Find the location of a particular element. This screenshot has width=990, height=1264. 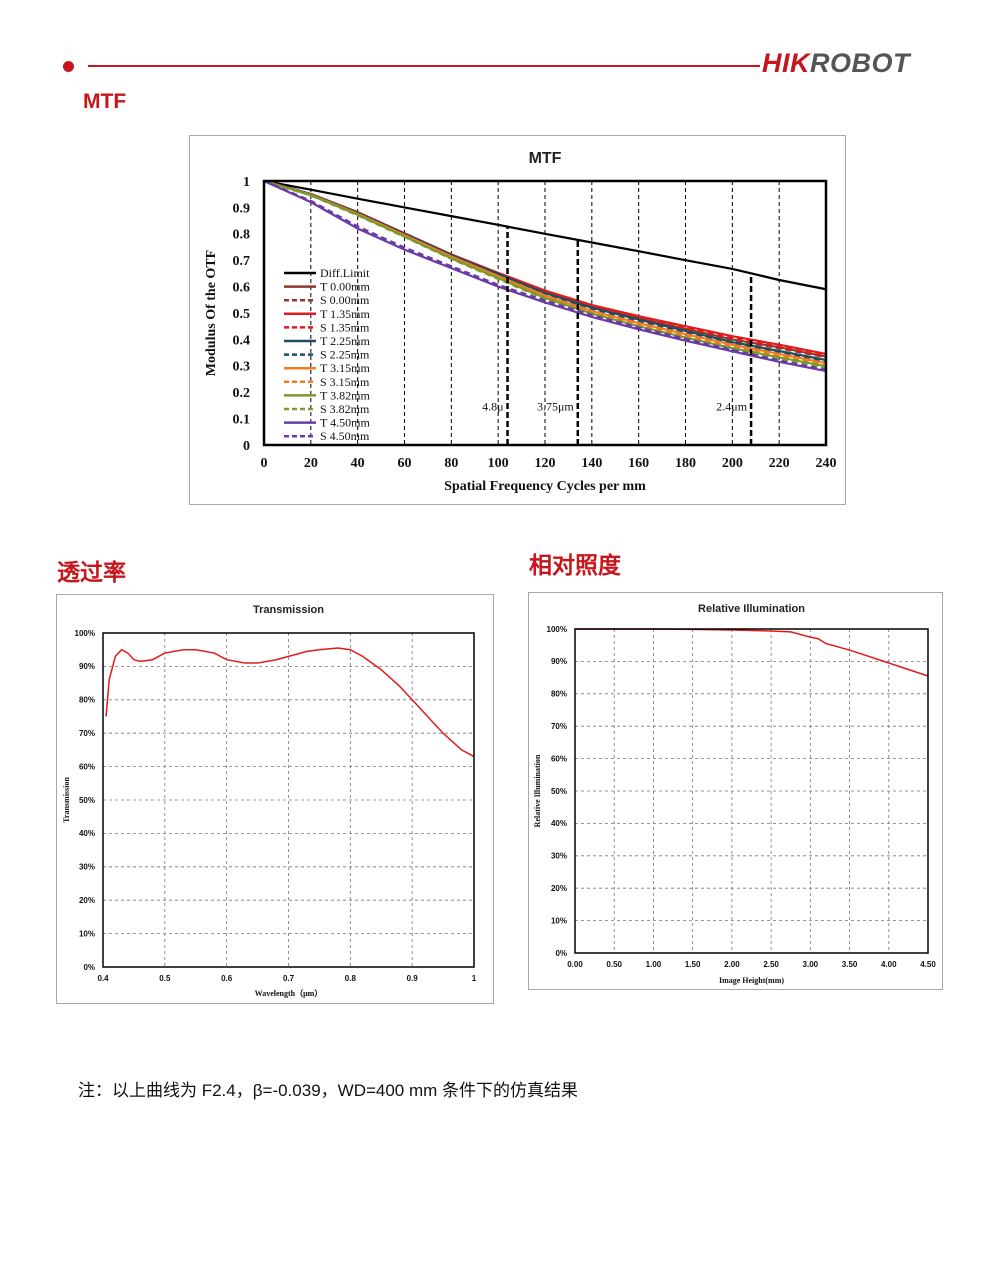

x-tick-label: 0.8 is located at coordinates (351, 978).